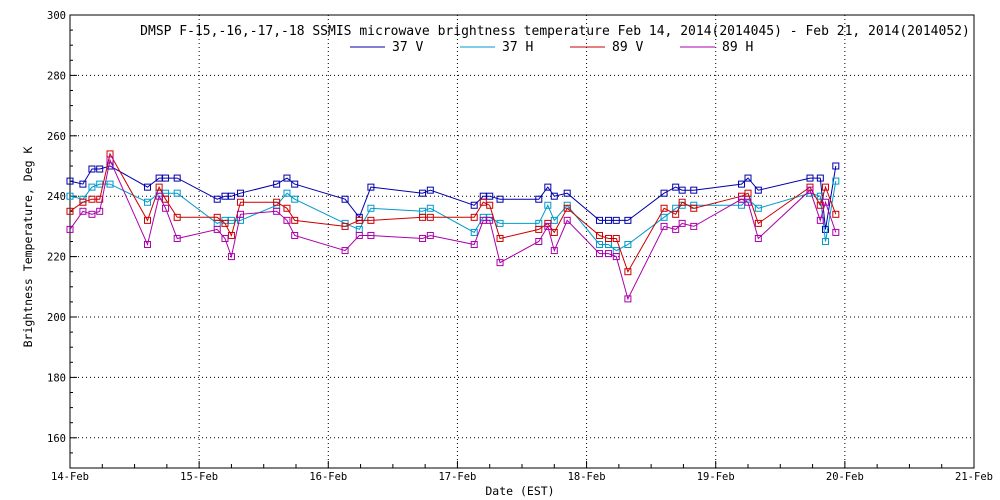  What do you see at coordinates (56, 16) in the screenshot?
I see `y-tick-label: 300` at bounding box center [56, 16].